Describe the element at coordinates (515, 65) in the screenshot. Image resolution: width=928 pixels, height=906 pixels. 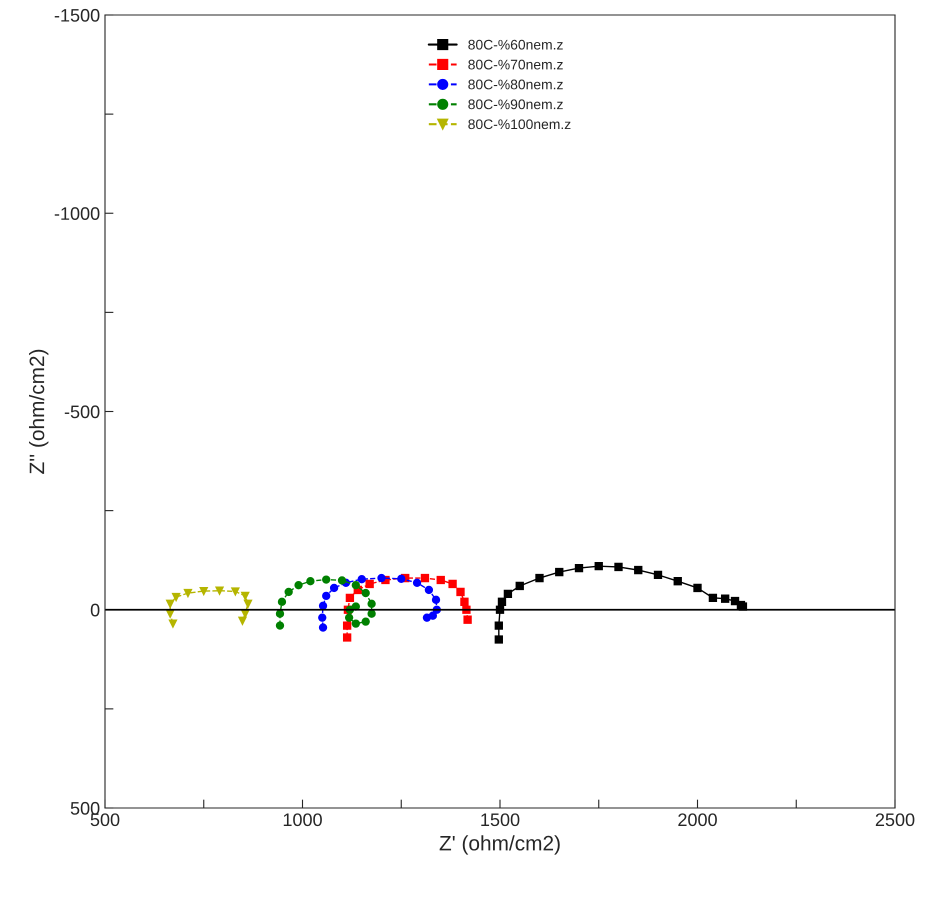
I see `legend-label: 80C-%70nem.z` at that location.